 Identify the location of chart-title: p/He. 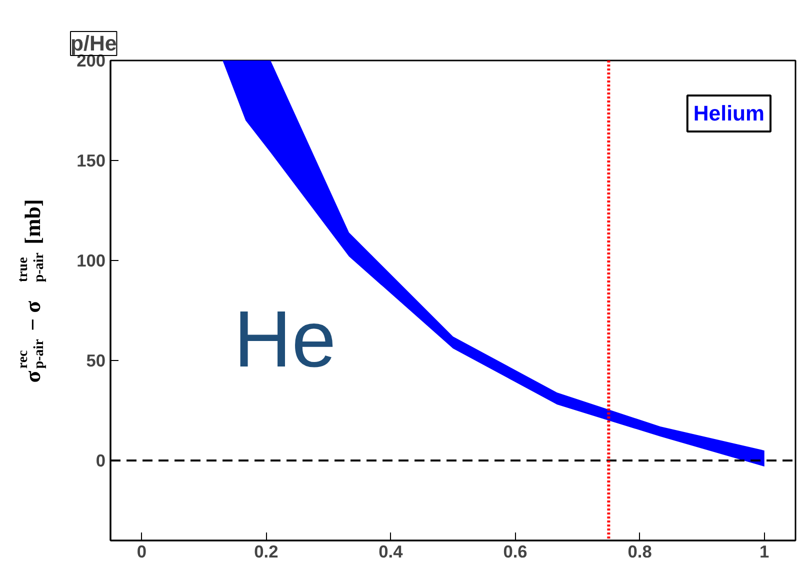
(93, 44).